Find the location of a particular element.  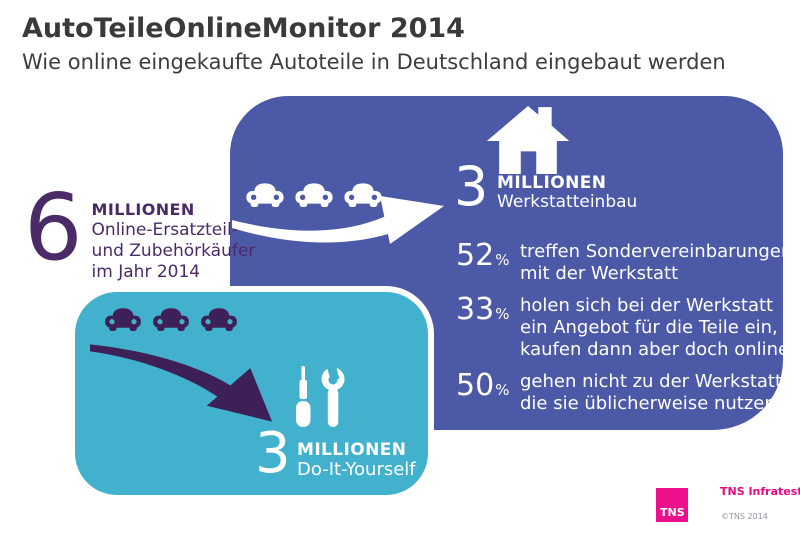

screwdriver-icon is located at coordinates (303, 396).